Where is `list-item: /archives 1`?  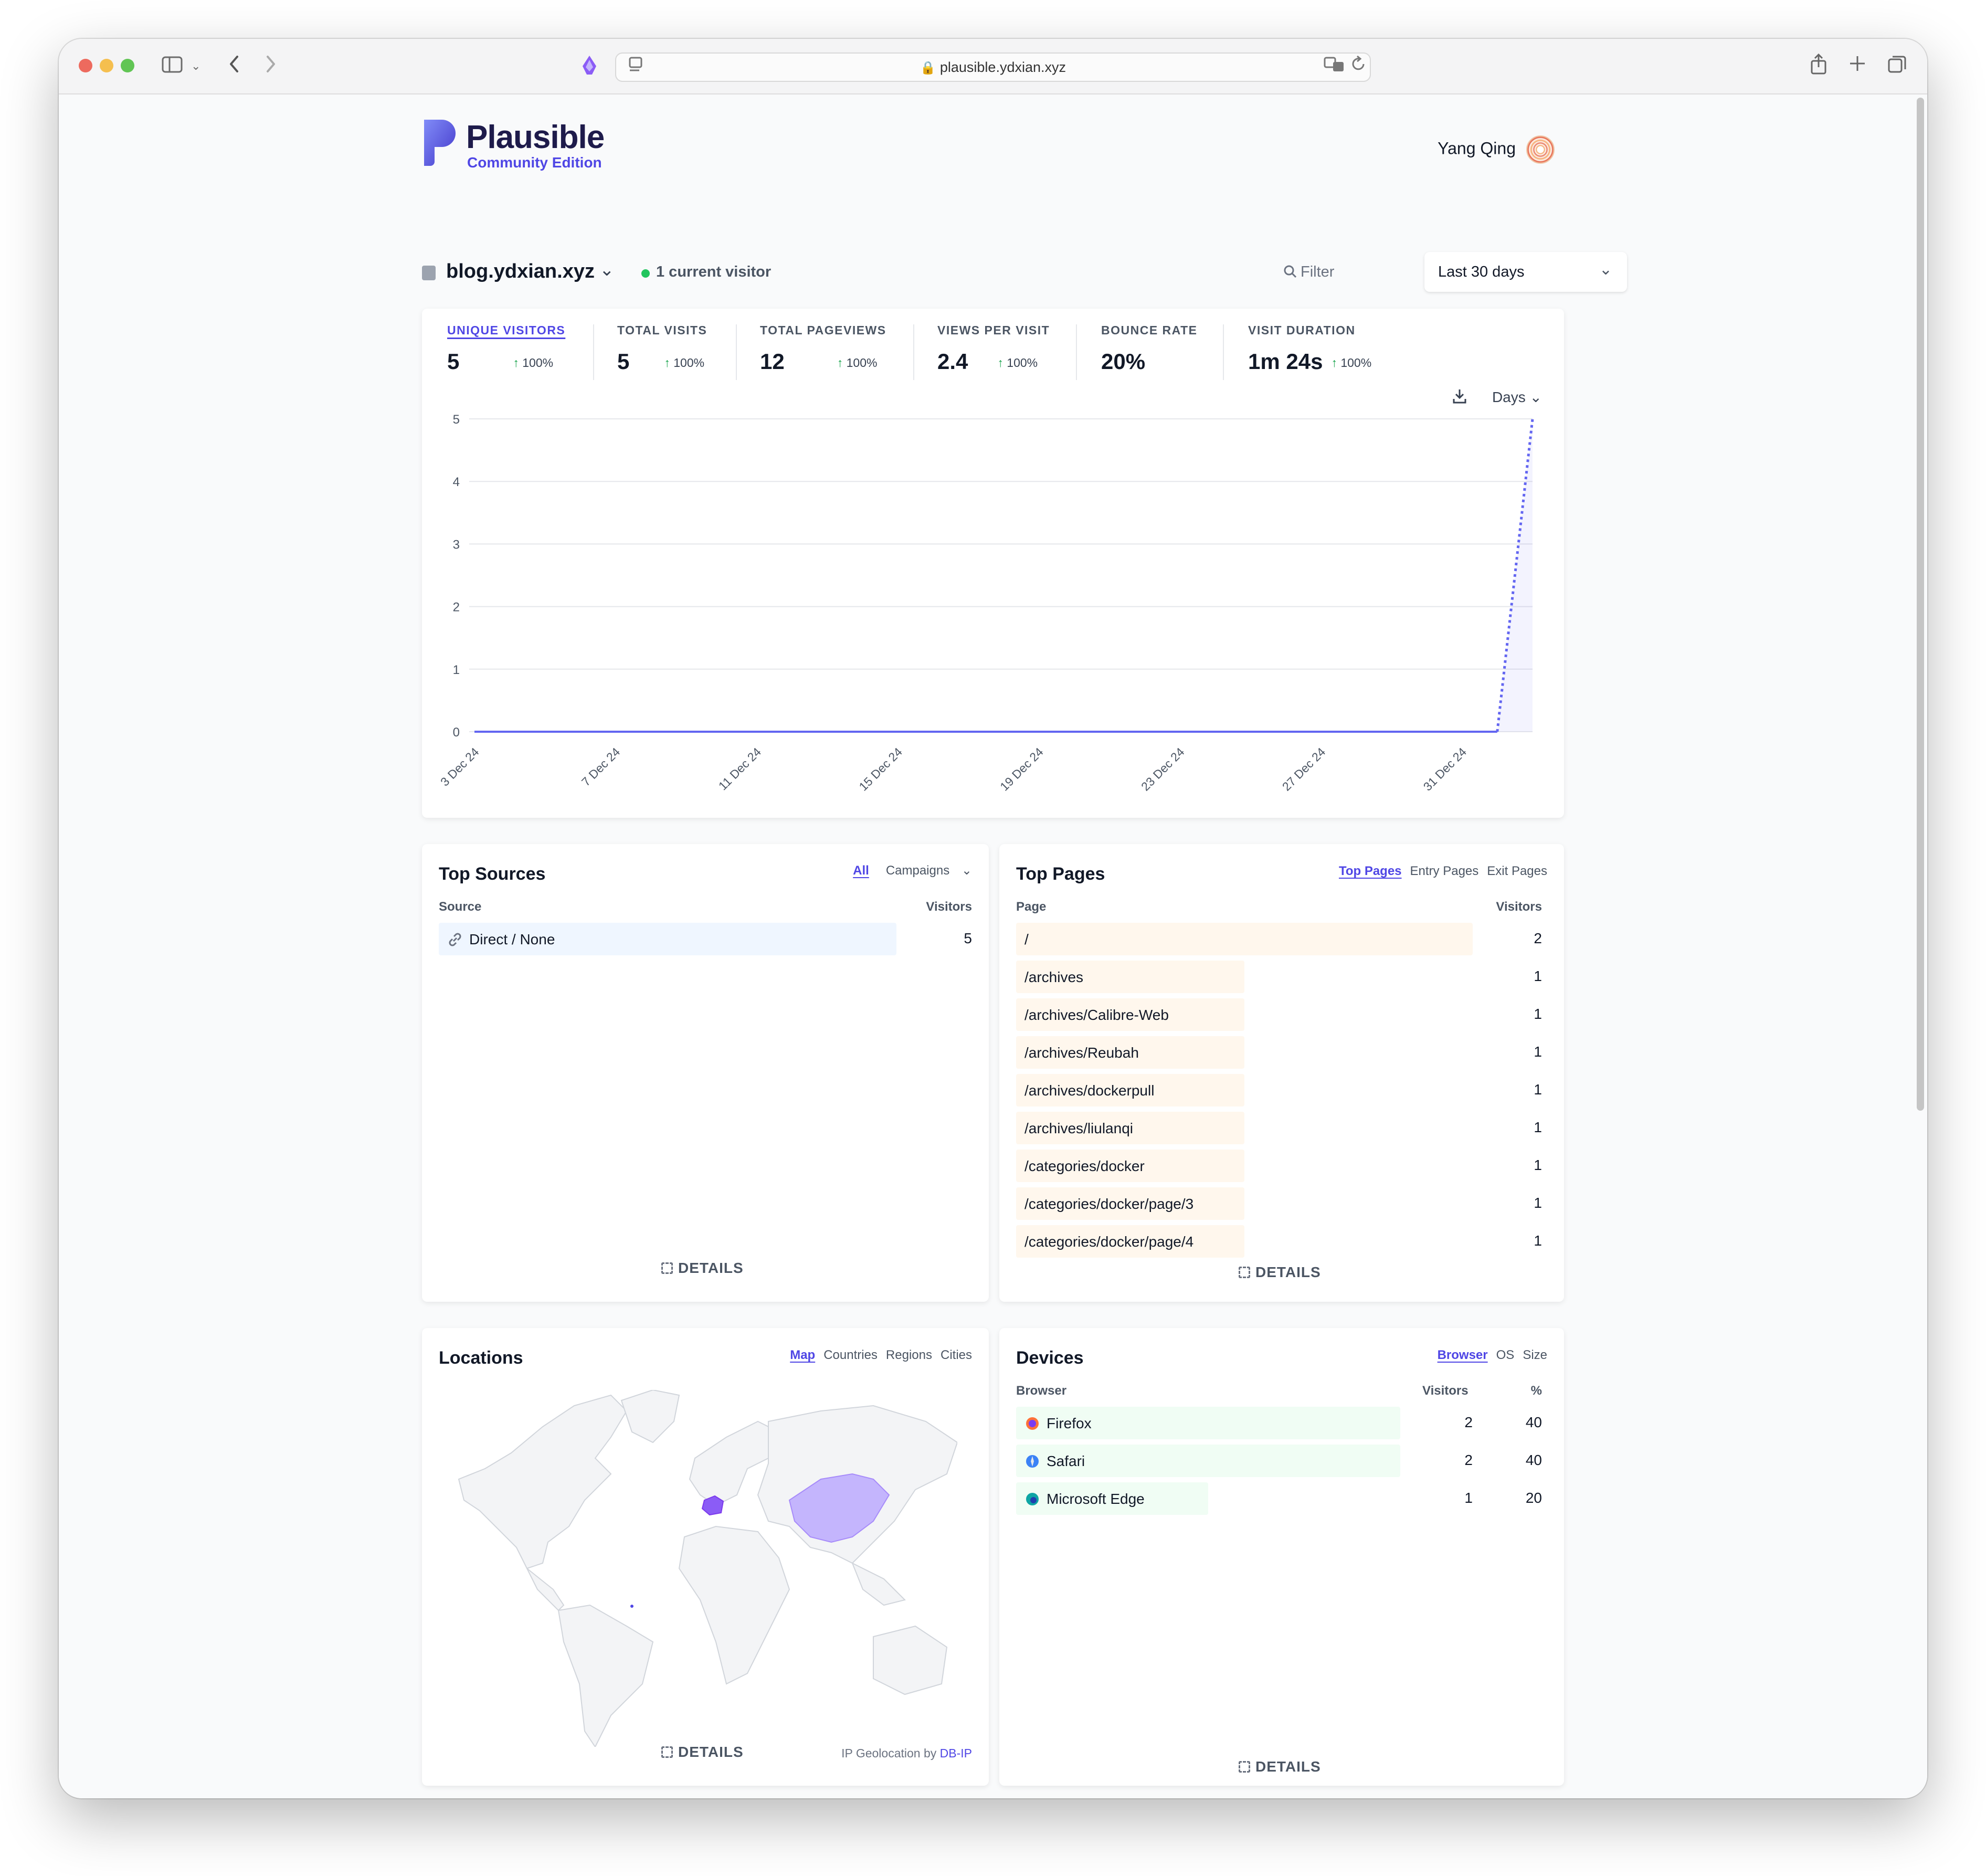
list-item: /archives 1 is located at coordinates (1281, 977).